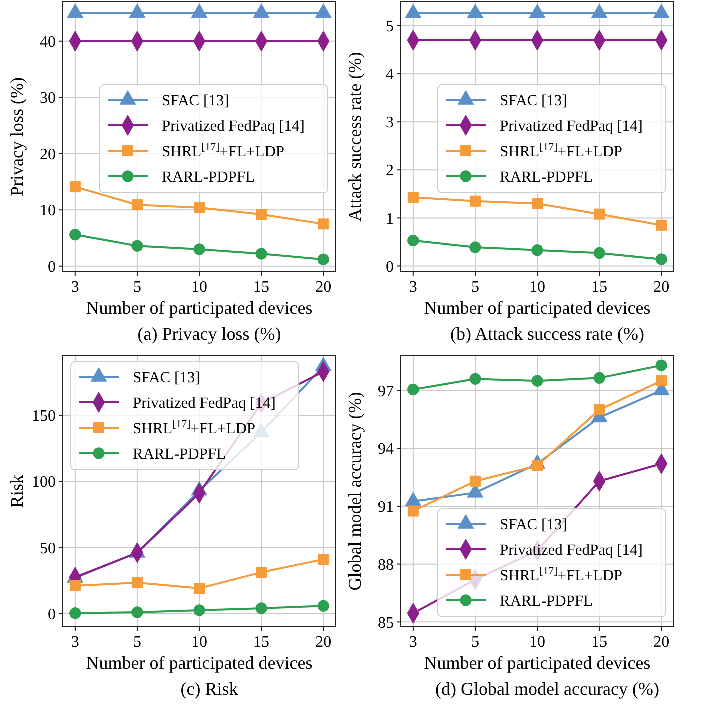 The height and width of the screenshot is (706, 702). What do you see at coordinates (386, 507) in the screenshot?
I see `y-tick-label: 91` at bounding box center [386, 507].